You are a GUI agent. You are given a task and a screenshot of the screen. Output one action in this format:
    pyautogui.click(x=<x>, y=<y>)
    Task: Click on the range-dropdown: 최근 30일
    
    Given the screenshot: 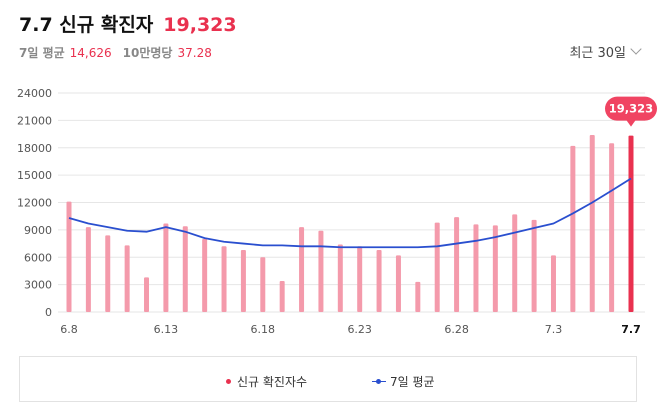 What is the action you would take?
    pyautogui.click(x=605, y=51)
    